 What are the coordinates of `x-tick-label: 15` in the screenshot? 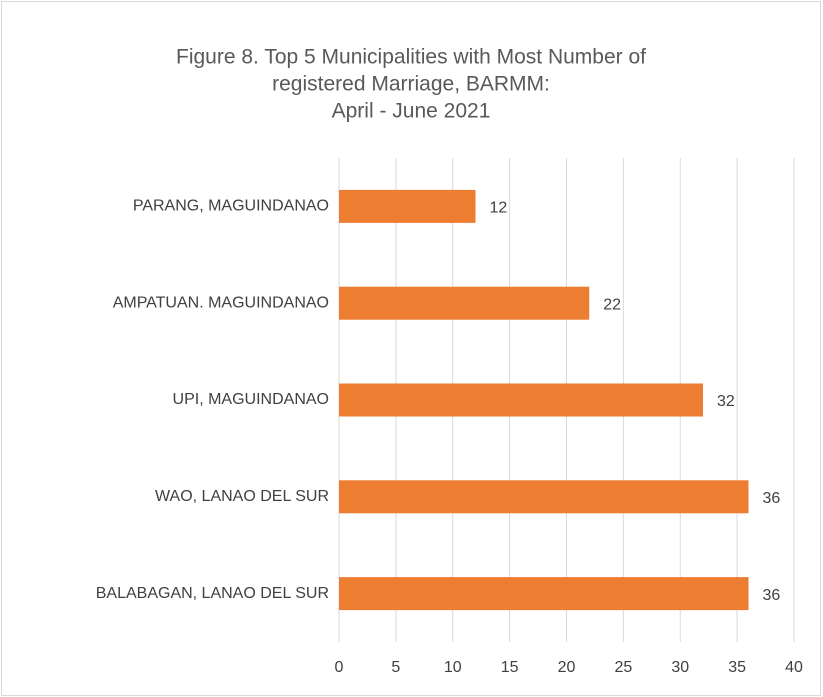 It's located at (510, 667).